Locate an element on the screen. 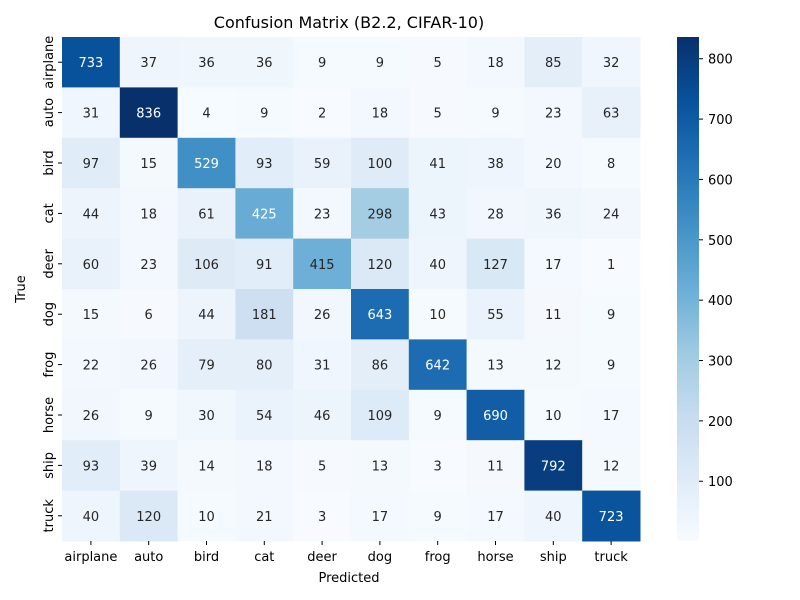 The image size is (800, 600). x-tick-label: horse is located at coordinates (495, 557).